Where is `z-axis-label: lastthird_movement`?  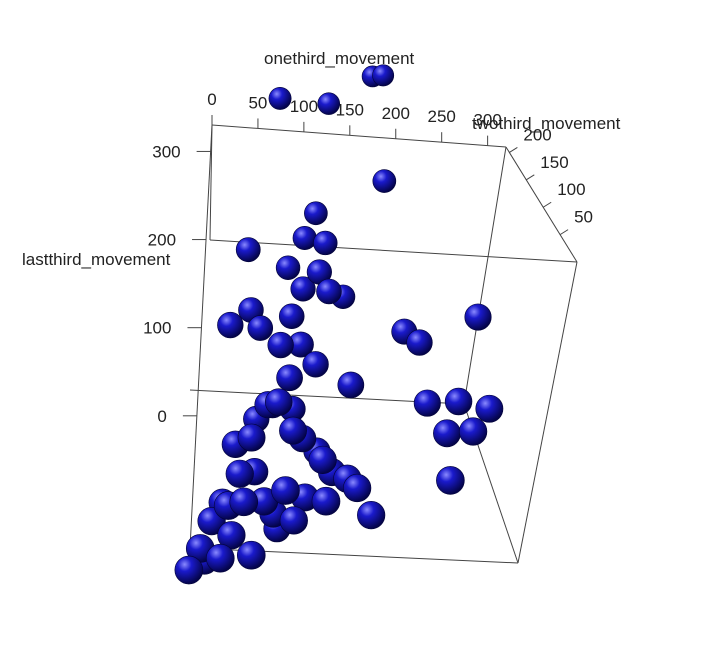 z-axis-label: lastthird_movement is located at coordinates (96, 259).